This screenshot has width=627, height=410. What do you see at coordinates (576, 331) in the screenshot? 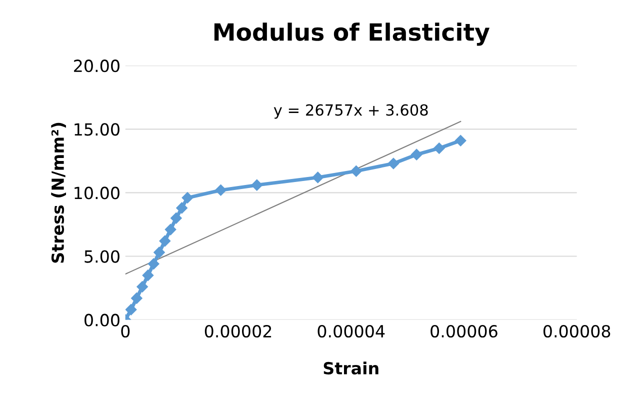
I see `x-tick-label: 0.00008` at bounding box center [576, 331].